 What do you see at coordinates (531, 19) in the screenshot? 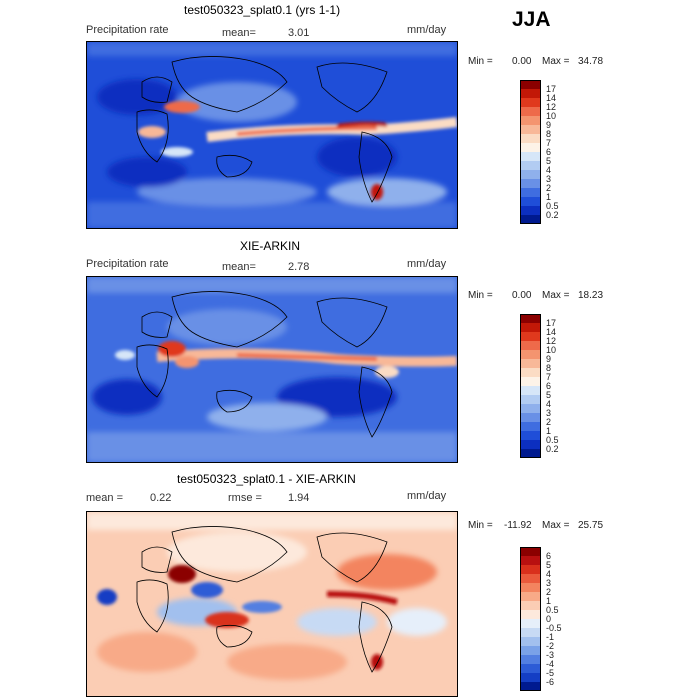
I see `season-label: JJA` at bounding box center [531, 19].